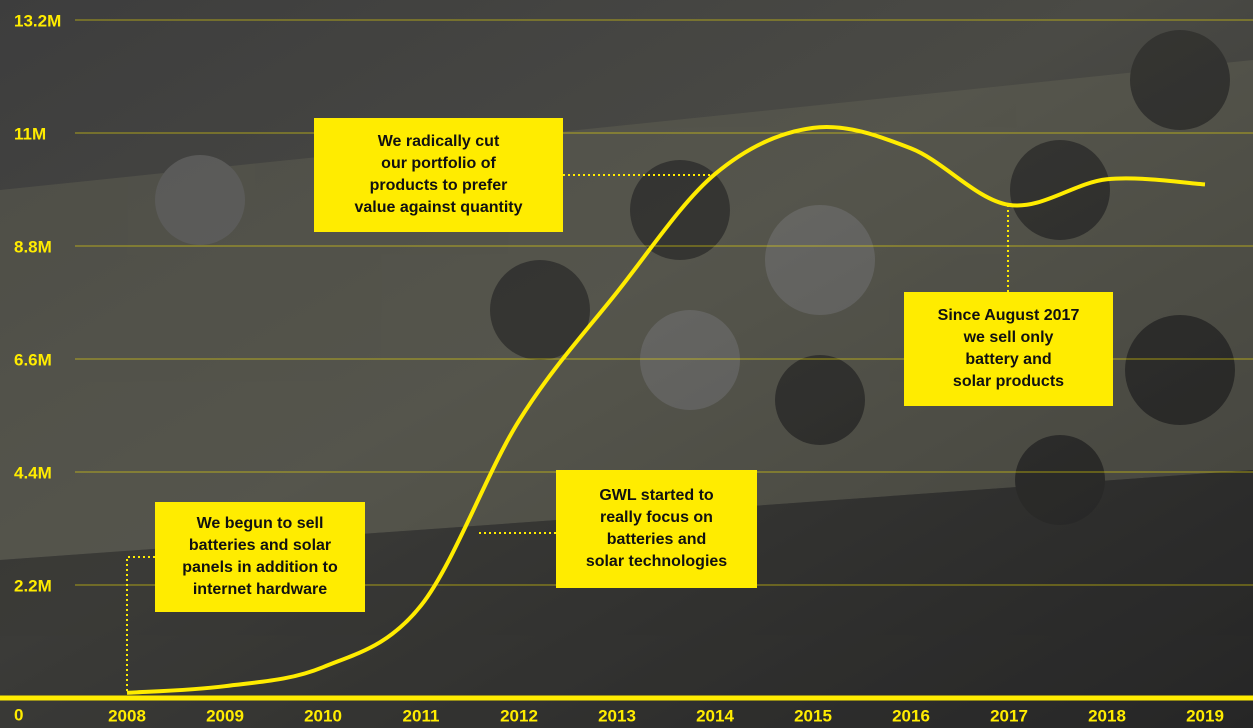 The height and width of the screenshot is (728, 1253). Describe the element at coordinates (1009, 315) in the screenshot. I see `annotation-text: Since August 2017` at that location.